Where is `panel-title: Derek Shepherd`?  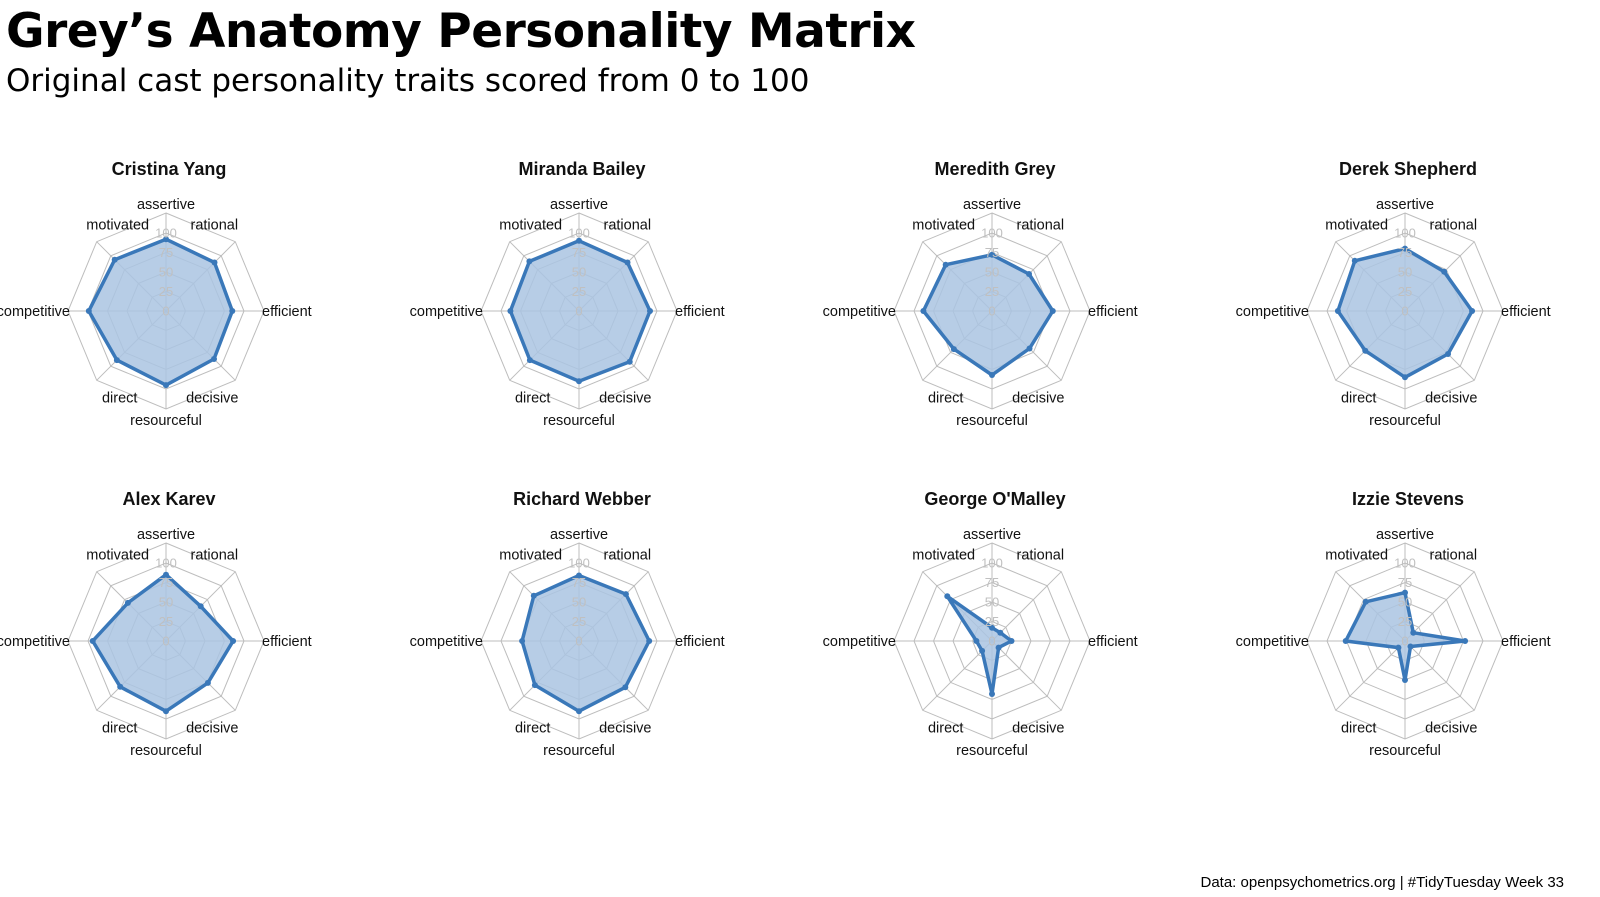
panel-title: Derek Shepherd is located at coordinates (1408, 169).